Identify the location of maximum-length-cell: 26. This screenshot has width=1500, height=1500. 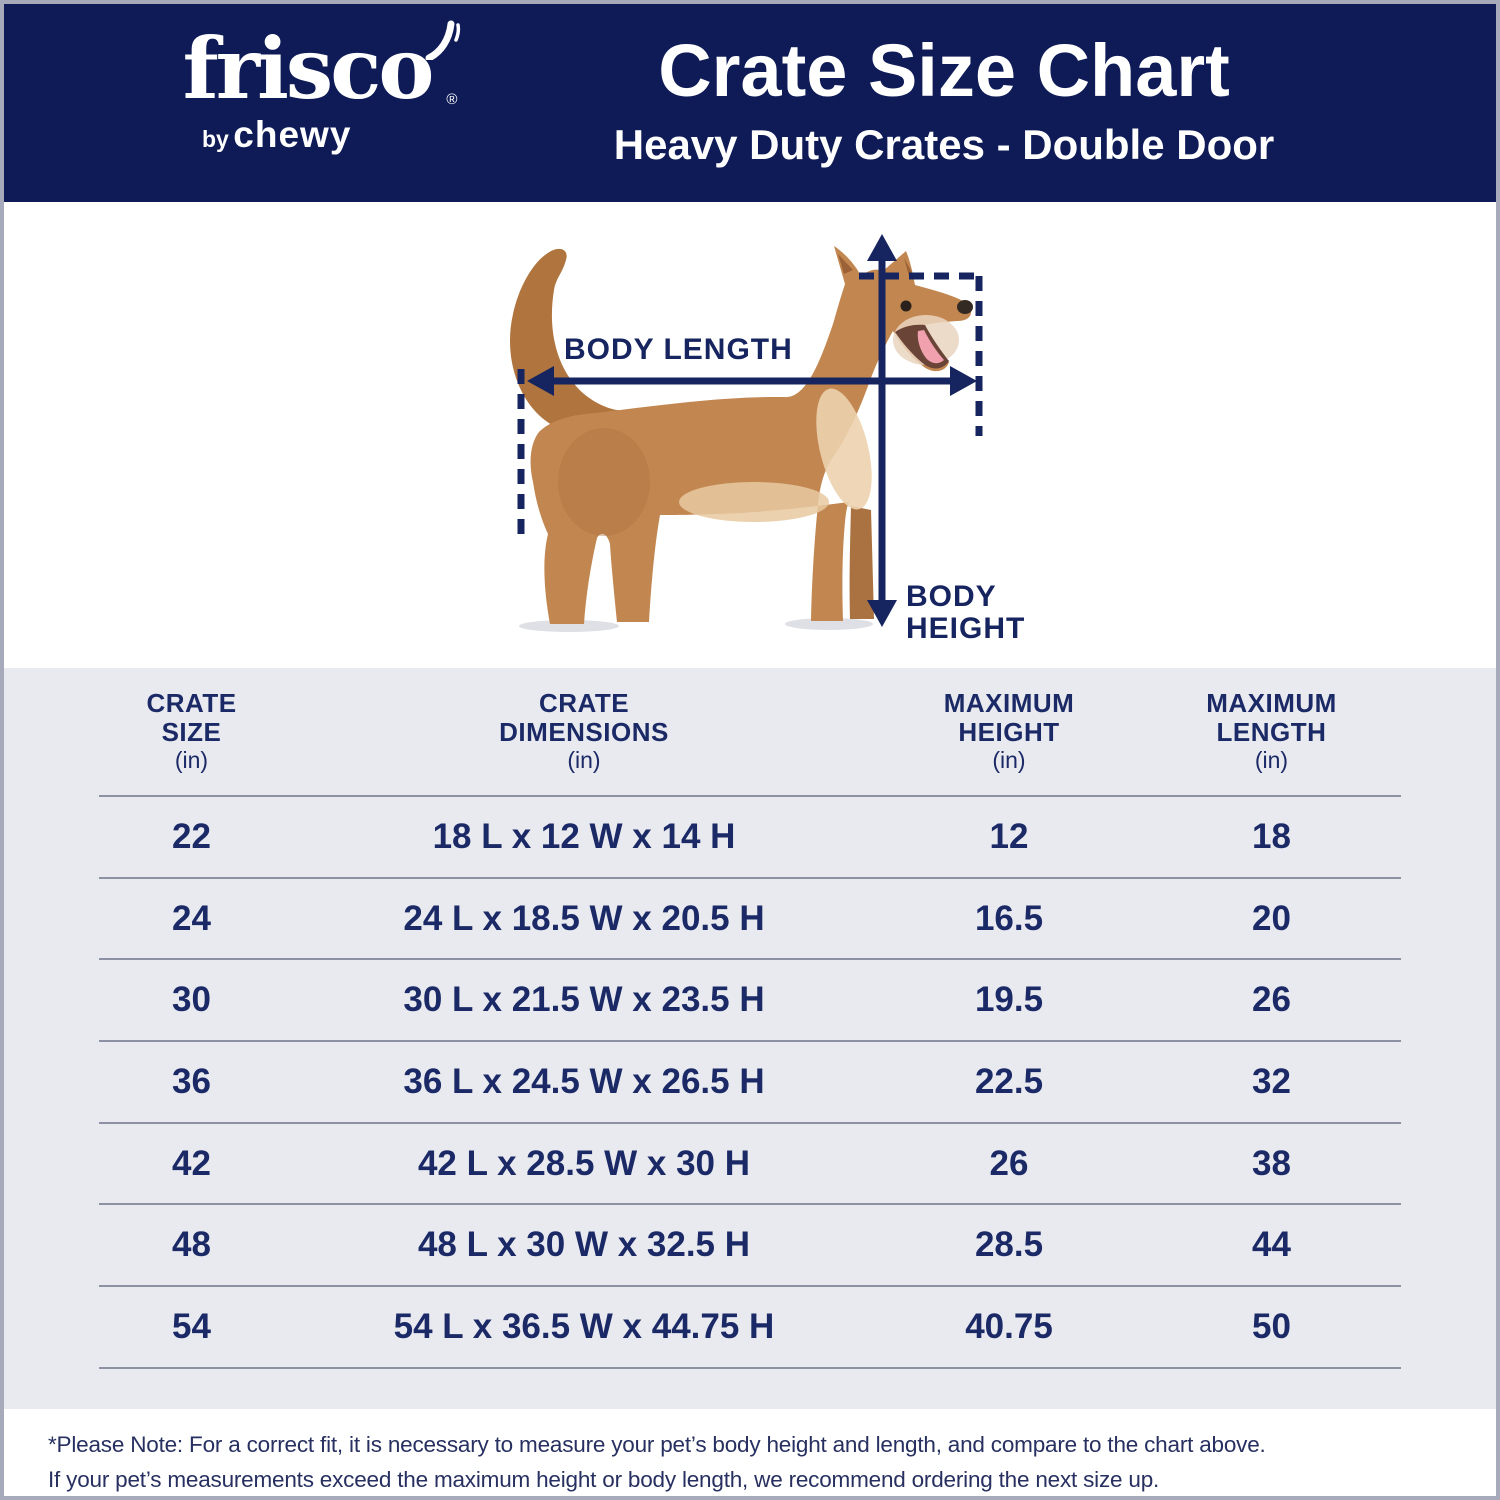
(1271, 1000).